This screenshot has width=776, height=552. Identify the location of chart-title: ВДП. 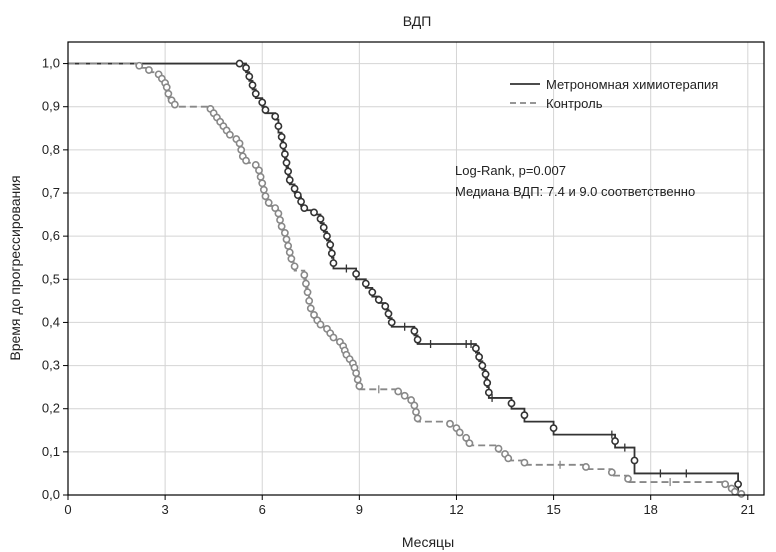
(417, 21).